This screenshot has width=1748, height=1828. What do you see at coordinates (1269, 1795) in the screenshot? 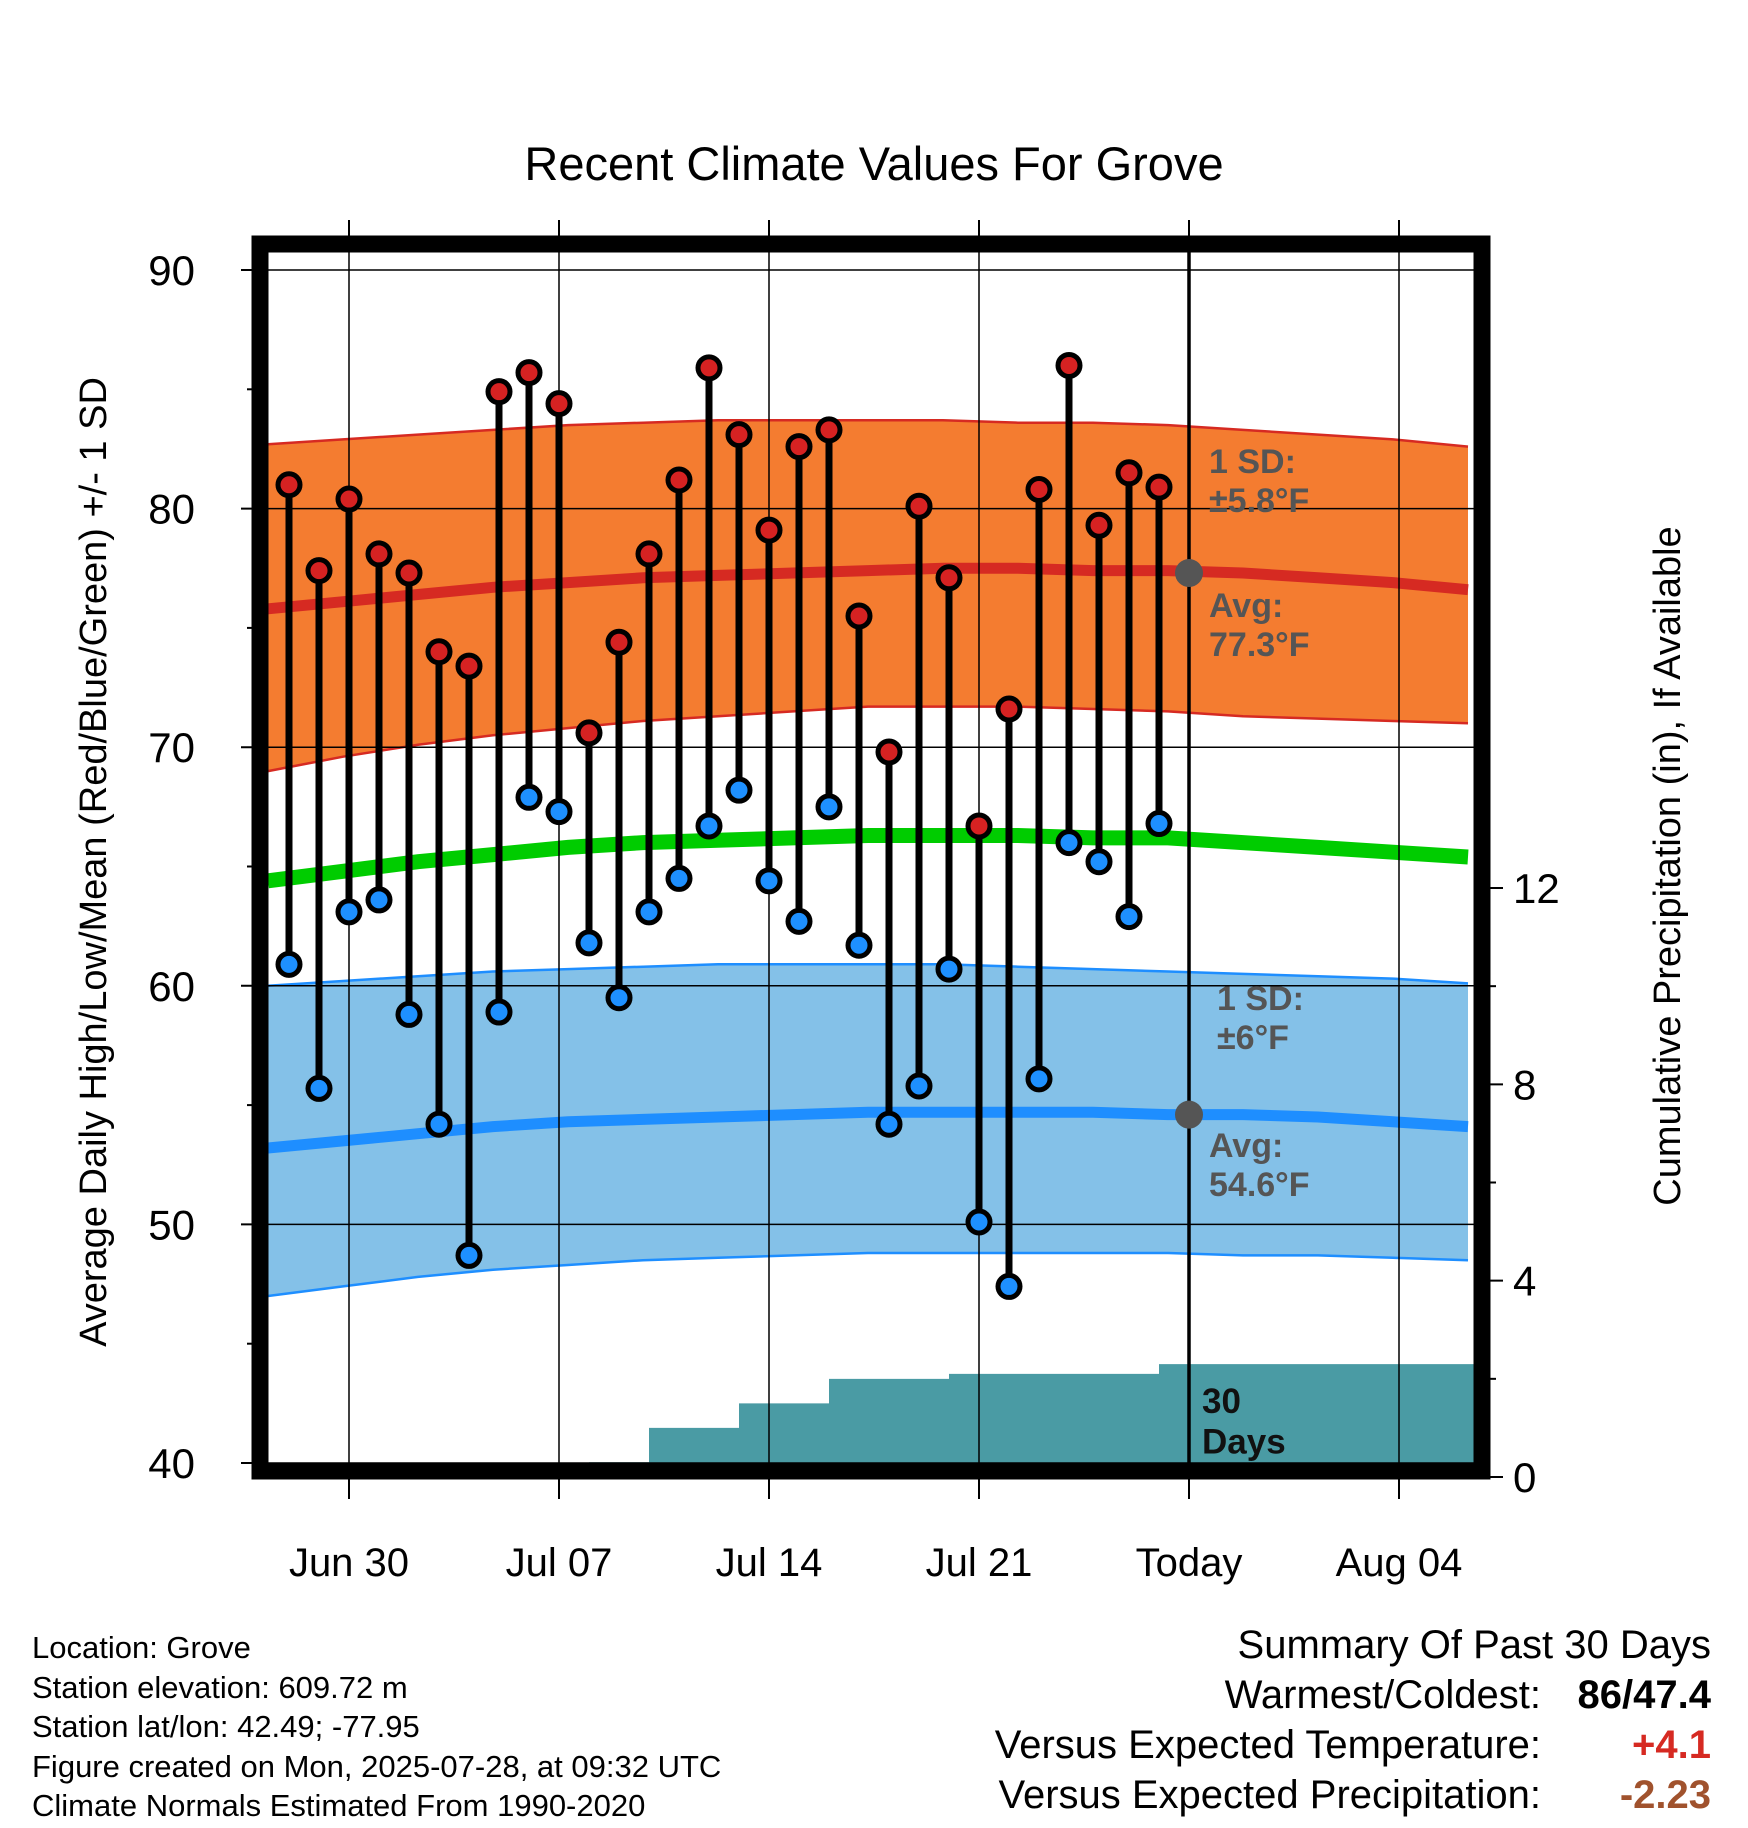
I see `precip-summary-label: Versus Expected Precipitation:` at bounding box center [1269, 1795].